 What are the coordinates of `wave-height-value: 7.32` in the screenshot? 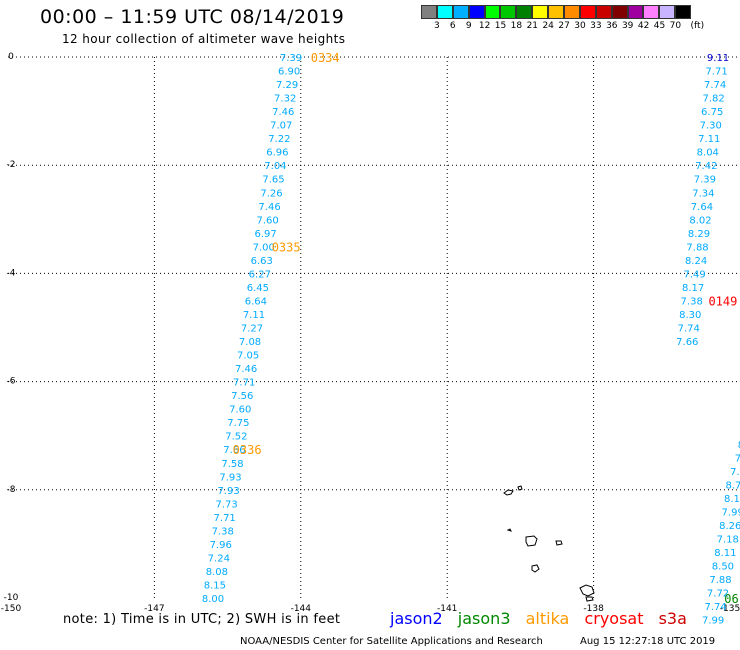 It's located at (285, 99).